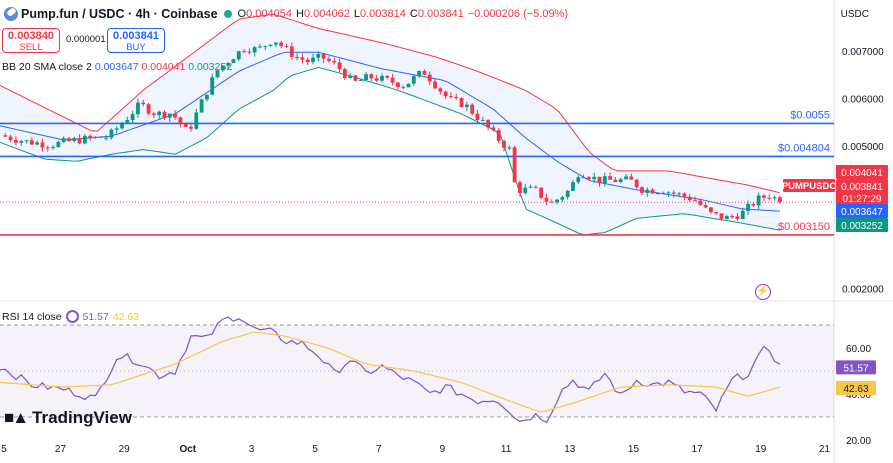  Describe the element at coordinates (126, 316) in the screenshot. I see `rsi-ma-value: 42.63` at that location.